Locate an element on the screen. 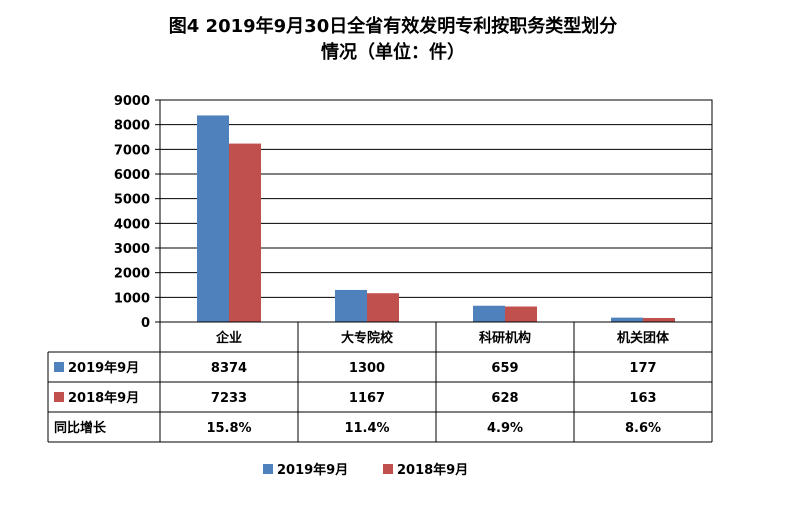  table-value: 163 is located at coordinates (642, 398).